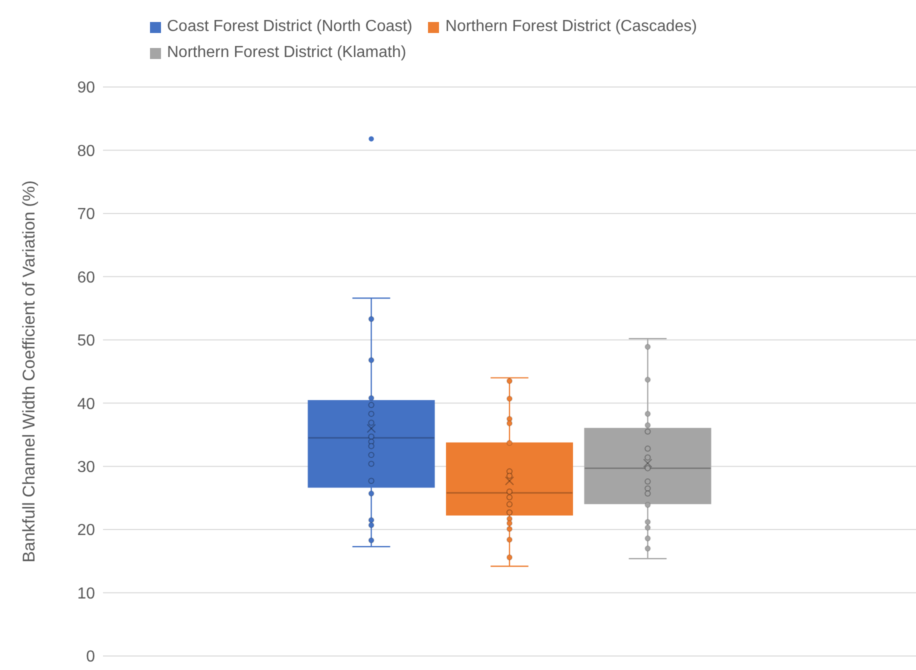 The height and width of the screenshot is (670, 916). I want to click on y-tick-label: 20, so click(86, 531).